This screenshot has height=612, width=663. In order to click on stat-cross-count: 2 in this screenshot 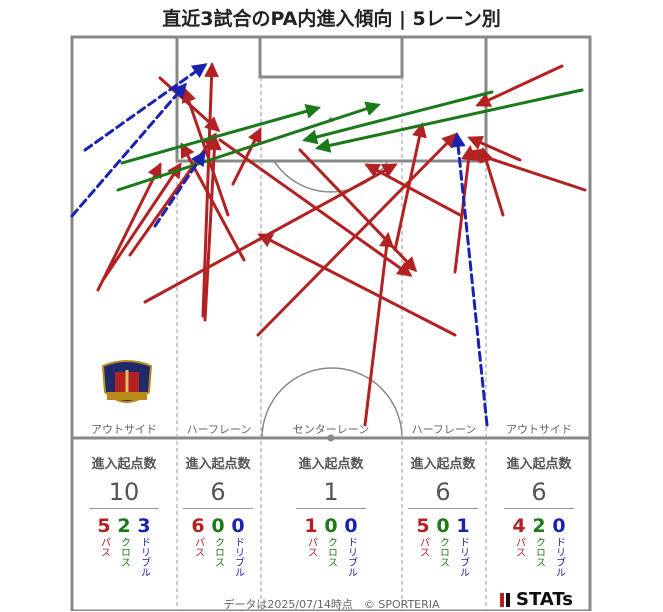, I will do `click(124, 526)`.